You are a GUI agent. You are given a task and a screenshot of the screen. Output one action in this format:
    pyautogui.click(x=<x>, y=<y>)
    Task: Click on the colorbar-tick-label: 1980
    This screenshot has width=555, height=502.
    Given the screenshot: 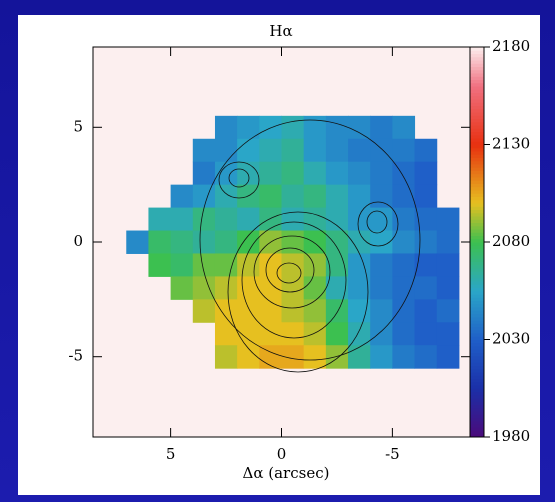 What is the action you would take?
    pyautogui.click(x=511, y=436)
    